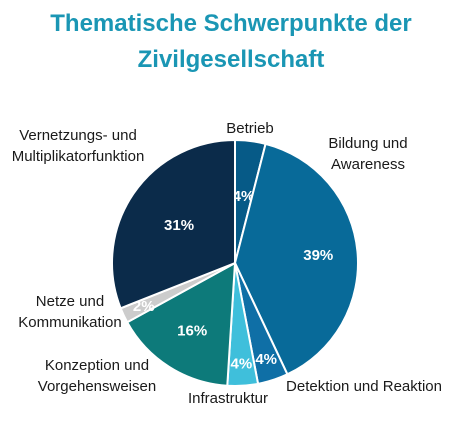  Describe the element at coordinates (78, 135) in the screenshot. I see `slice-category-label: Vernetzungs- und` at that location.